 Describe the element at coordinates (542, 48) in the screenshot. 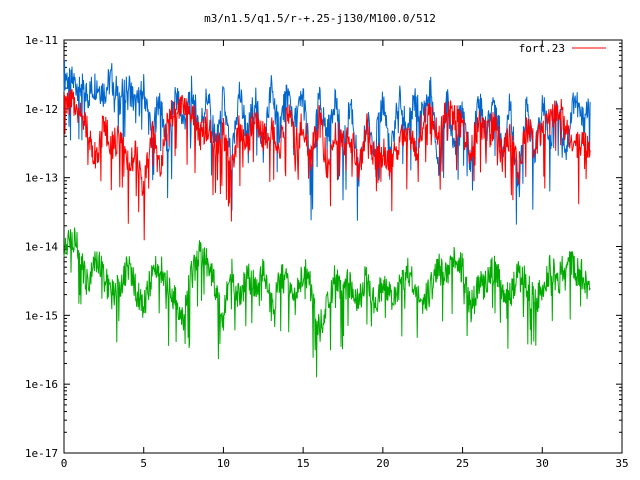

I see `legend-label: fort.23` at that location.